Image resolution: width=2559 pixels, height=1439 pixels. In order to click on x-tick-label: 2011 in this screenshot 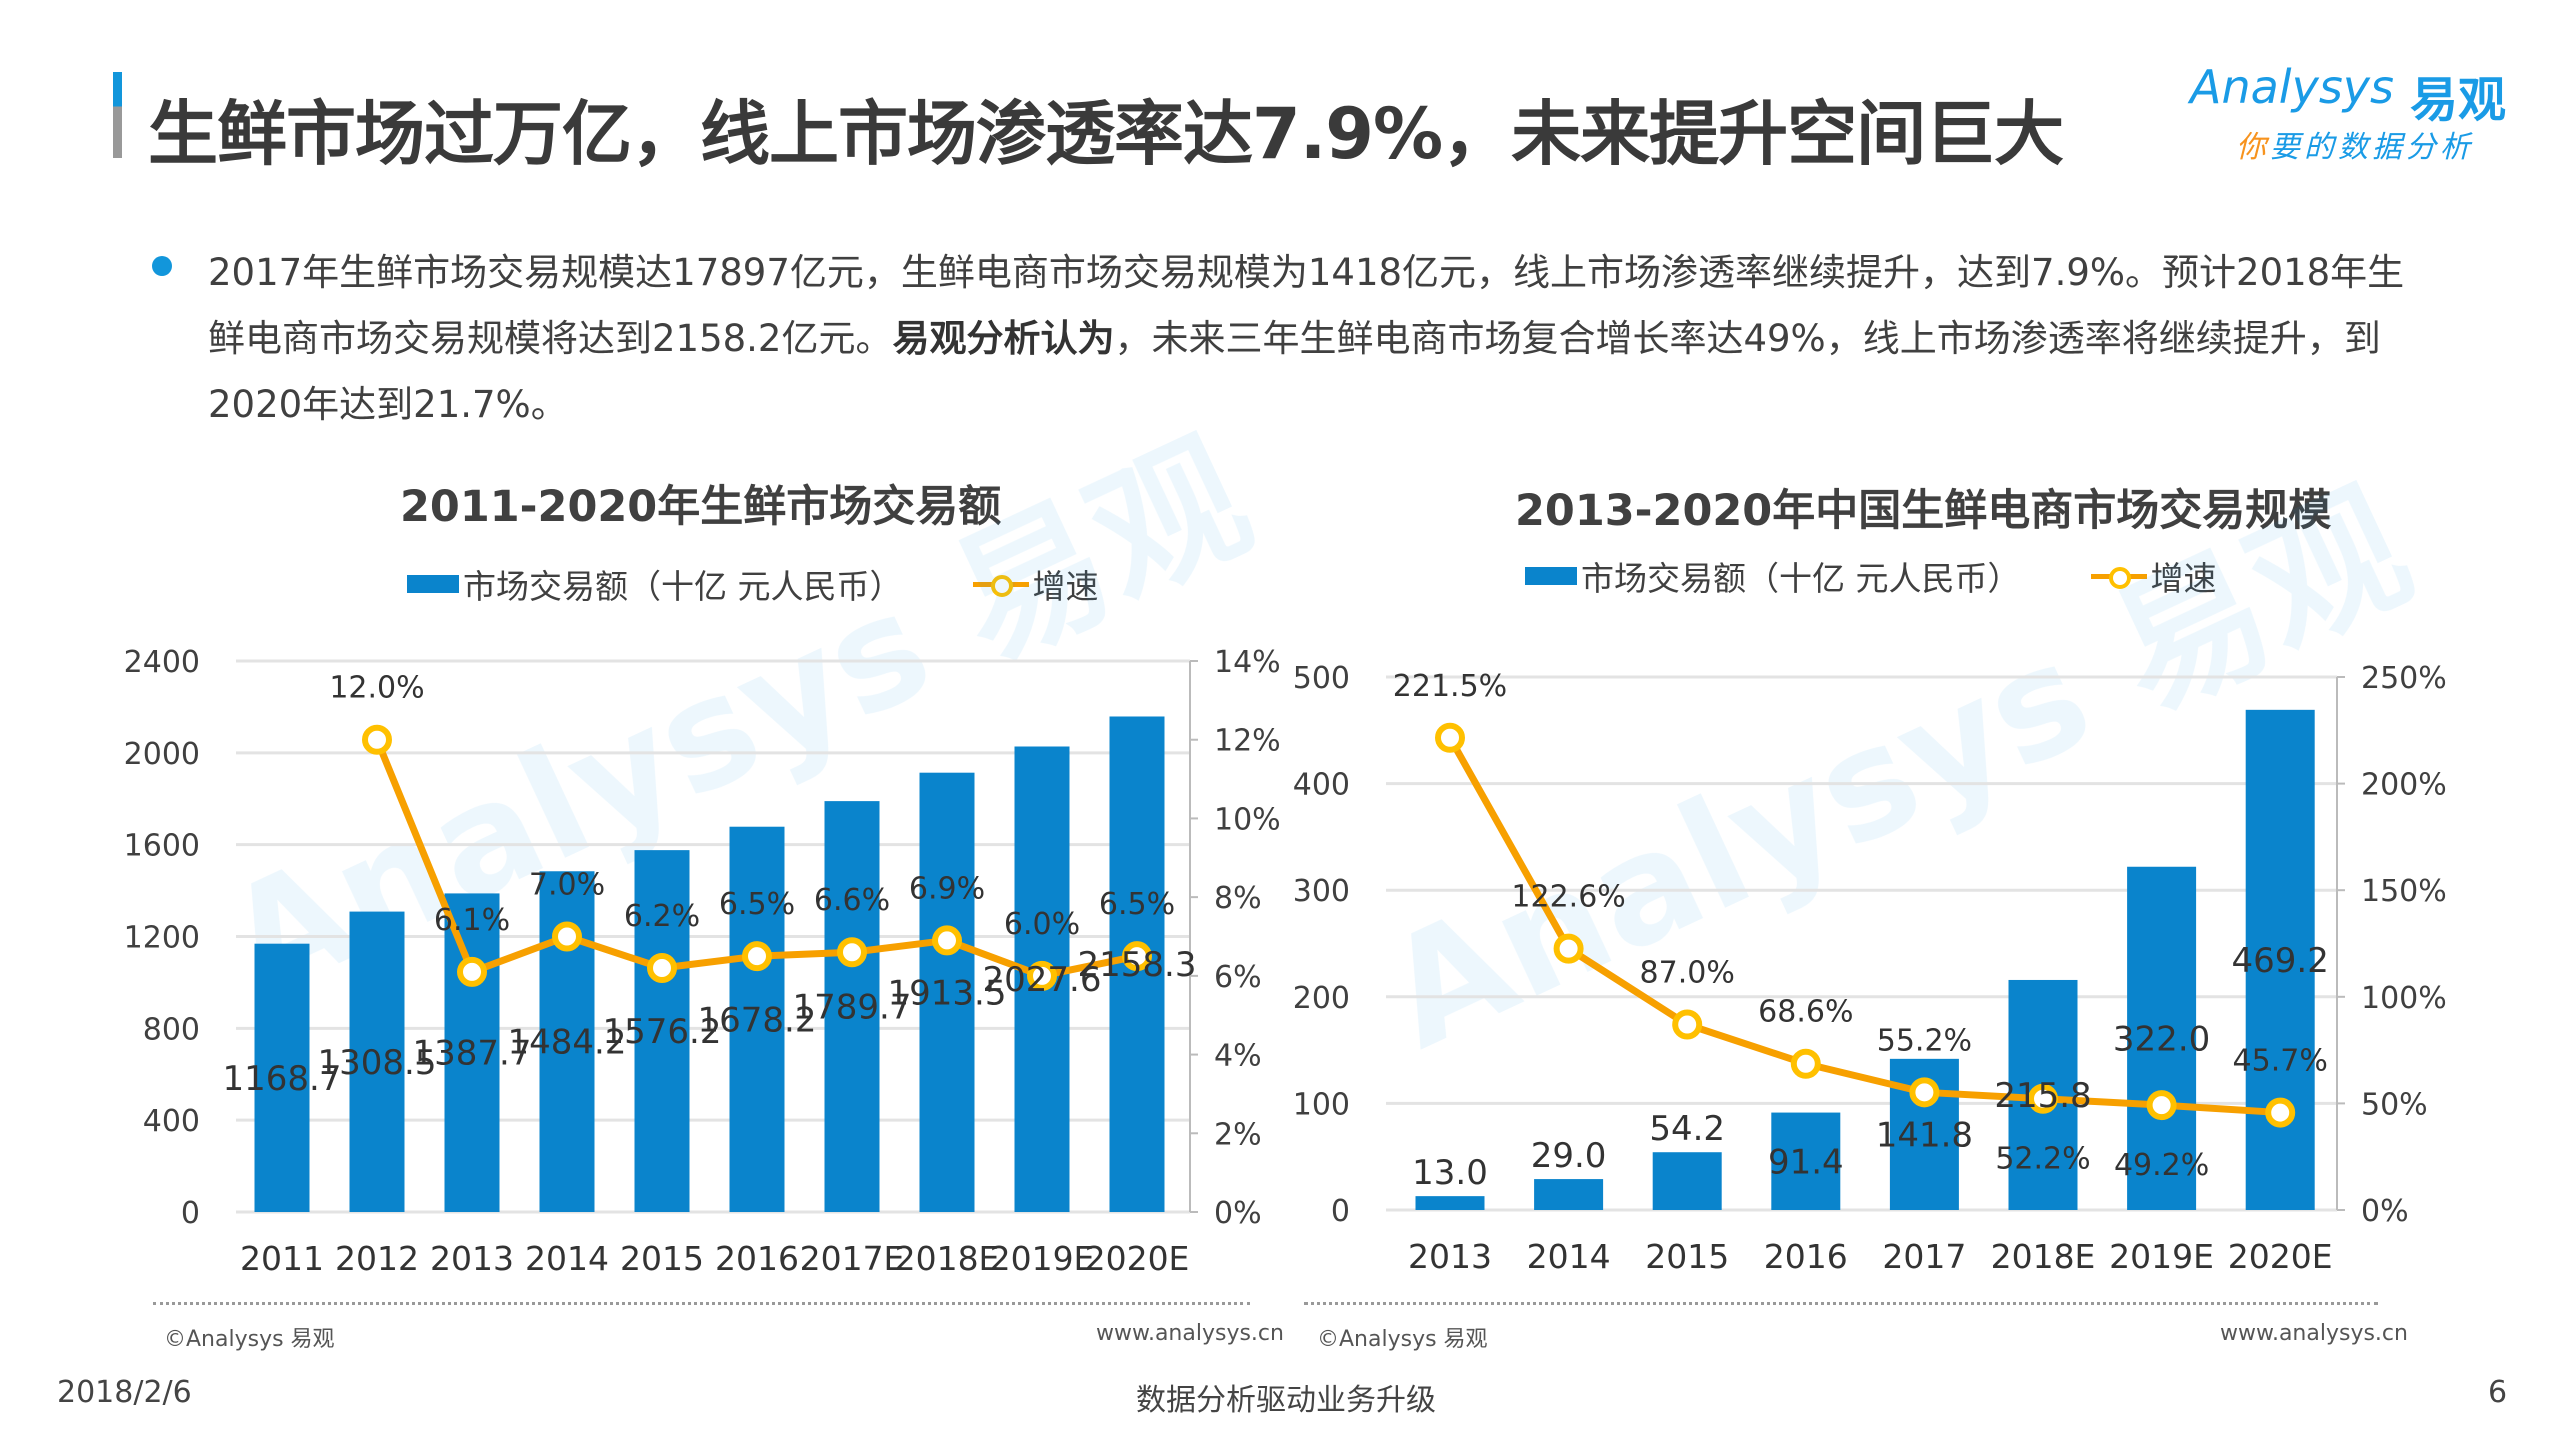, I will do `click(282, 1258)`.